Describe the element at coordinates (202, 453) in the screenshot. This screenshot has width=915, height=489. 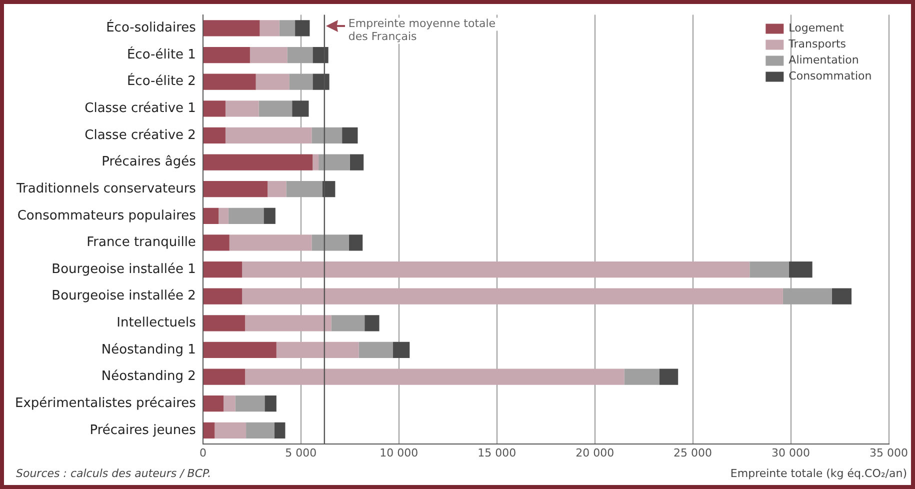
I see `x-tick-label: 0` at that location.